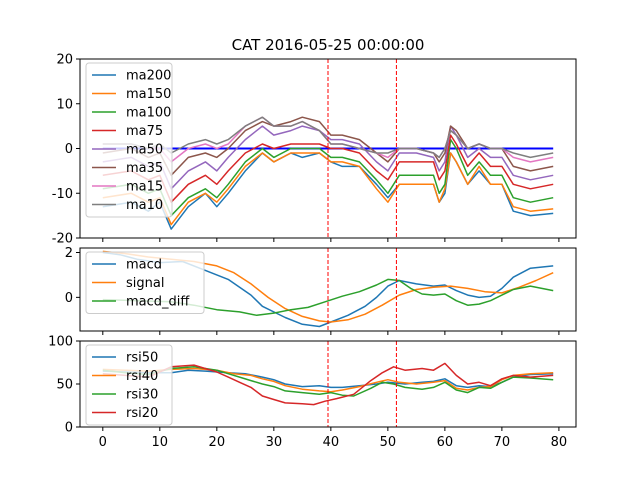 This screenshot has width=640, height=480. What do you see at coordinates (64, 60) in the screenshot?
I see `y-tick-label: 20` at bounding box center [64, 60].